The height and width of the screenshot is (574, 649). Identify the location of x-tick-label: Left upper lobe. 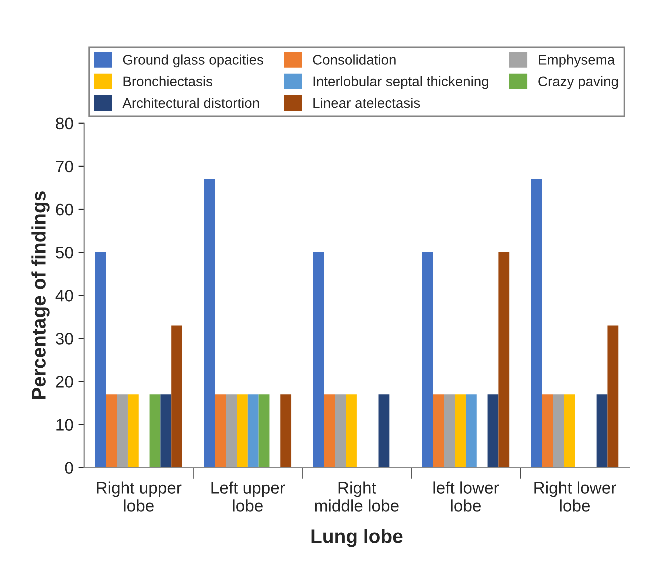
(249, 497).